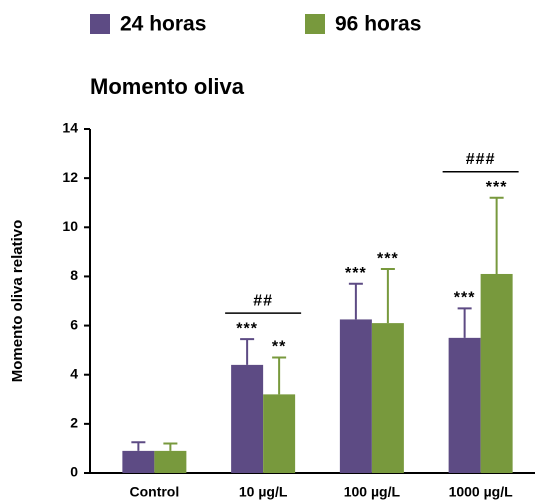 Image resolution: width=550 pixels, height=504 pixels. What do you see at coordinates (74, 472) in the screenshot?
I see `y-tick-label: 0` at bounding box center [74, 472].